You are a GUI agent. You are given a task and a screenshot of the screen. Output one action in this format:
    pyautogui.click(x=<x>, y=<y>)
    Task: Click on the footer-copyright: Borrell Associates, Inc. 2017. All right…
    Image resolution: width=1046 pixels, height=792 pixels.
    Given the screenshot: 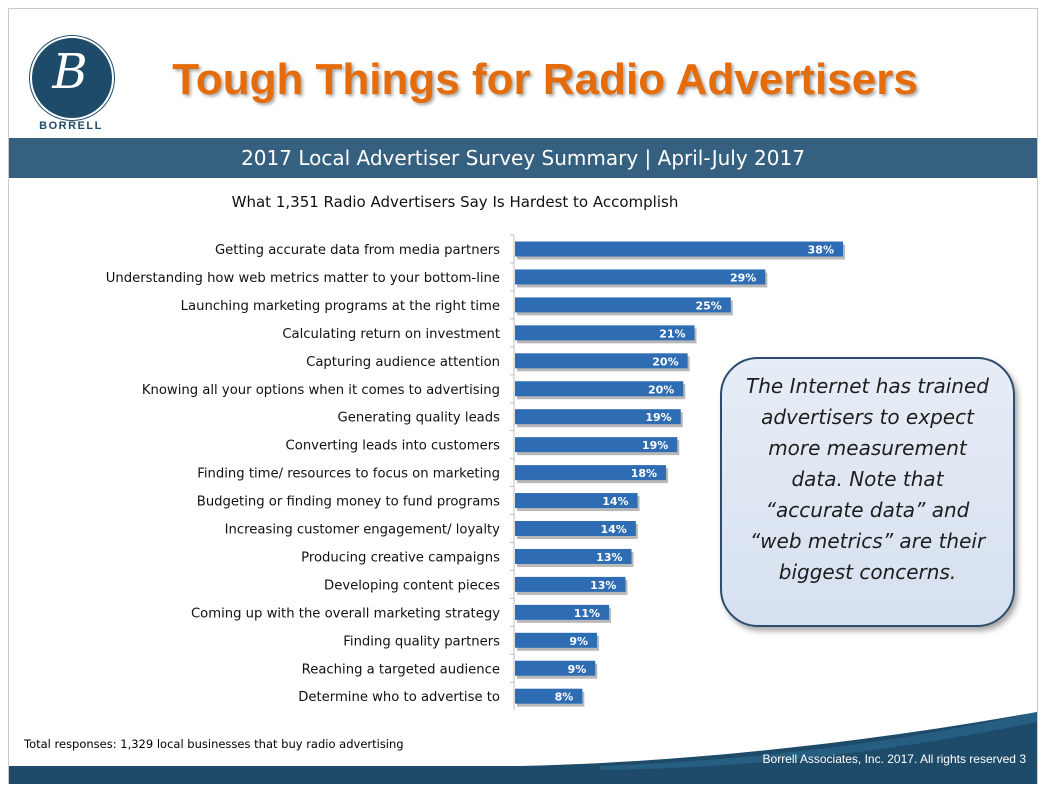 What is the action you would take?
    pyautogui.click(x=894, y=759)
    